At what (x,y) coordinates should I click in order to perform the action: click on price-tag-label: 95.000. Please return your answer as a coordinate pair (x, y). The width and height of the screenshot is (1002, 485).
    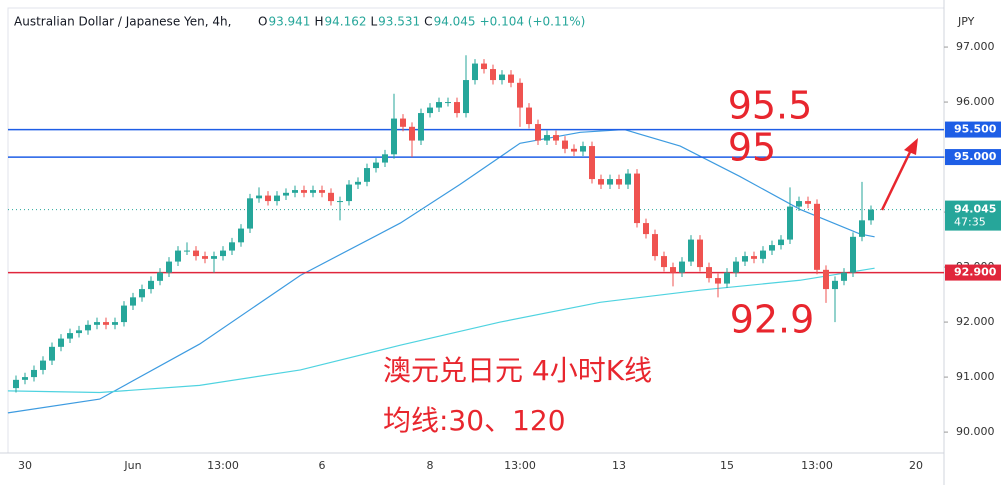
    Looking at the image, I should click on (975, 156).